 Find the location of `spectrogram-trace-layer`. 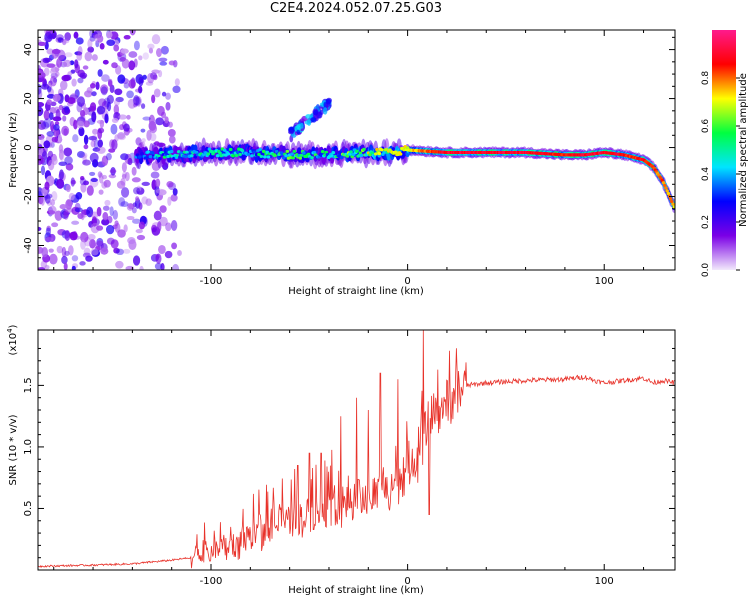

spectrogram-trace-layer is located at coordinates (404, 155).